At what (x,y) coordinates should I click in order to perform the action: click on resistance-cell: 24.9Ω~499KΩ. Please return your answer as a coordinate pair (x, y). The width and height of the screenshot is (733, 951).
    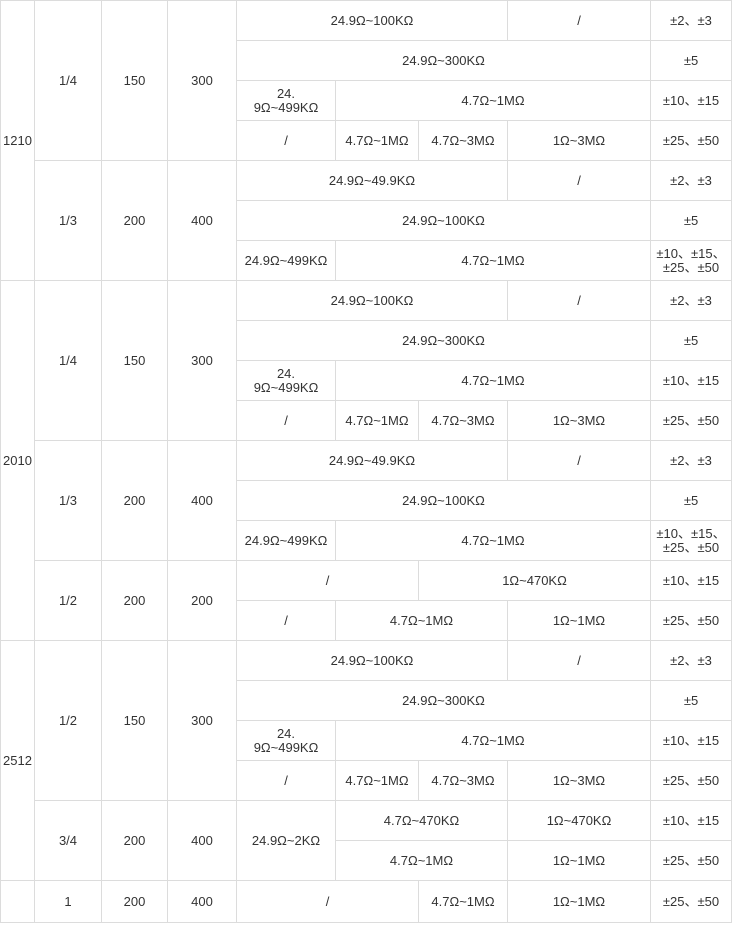
    Looking at the image, I should click on (286, 260).